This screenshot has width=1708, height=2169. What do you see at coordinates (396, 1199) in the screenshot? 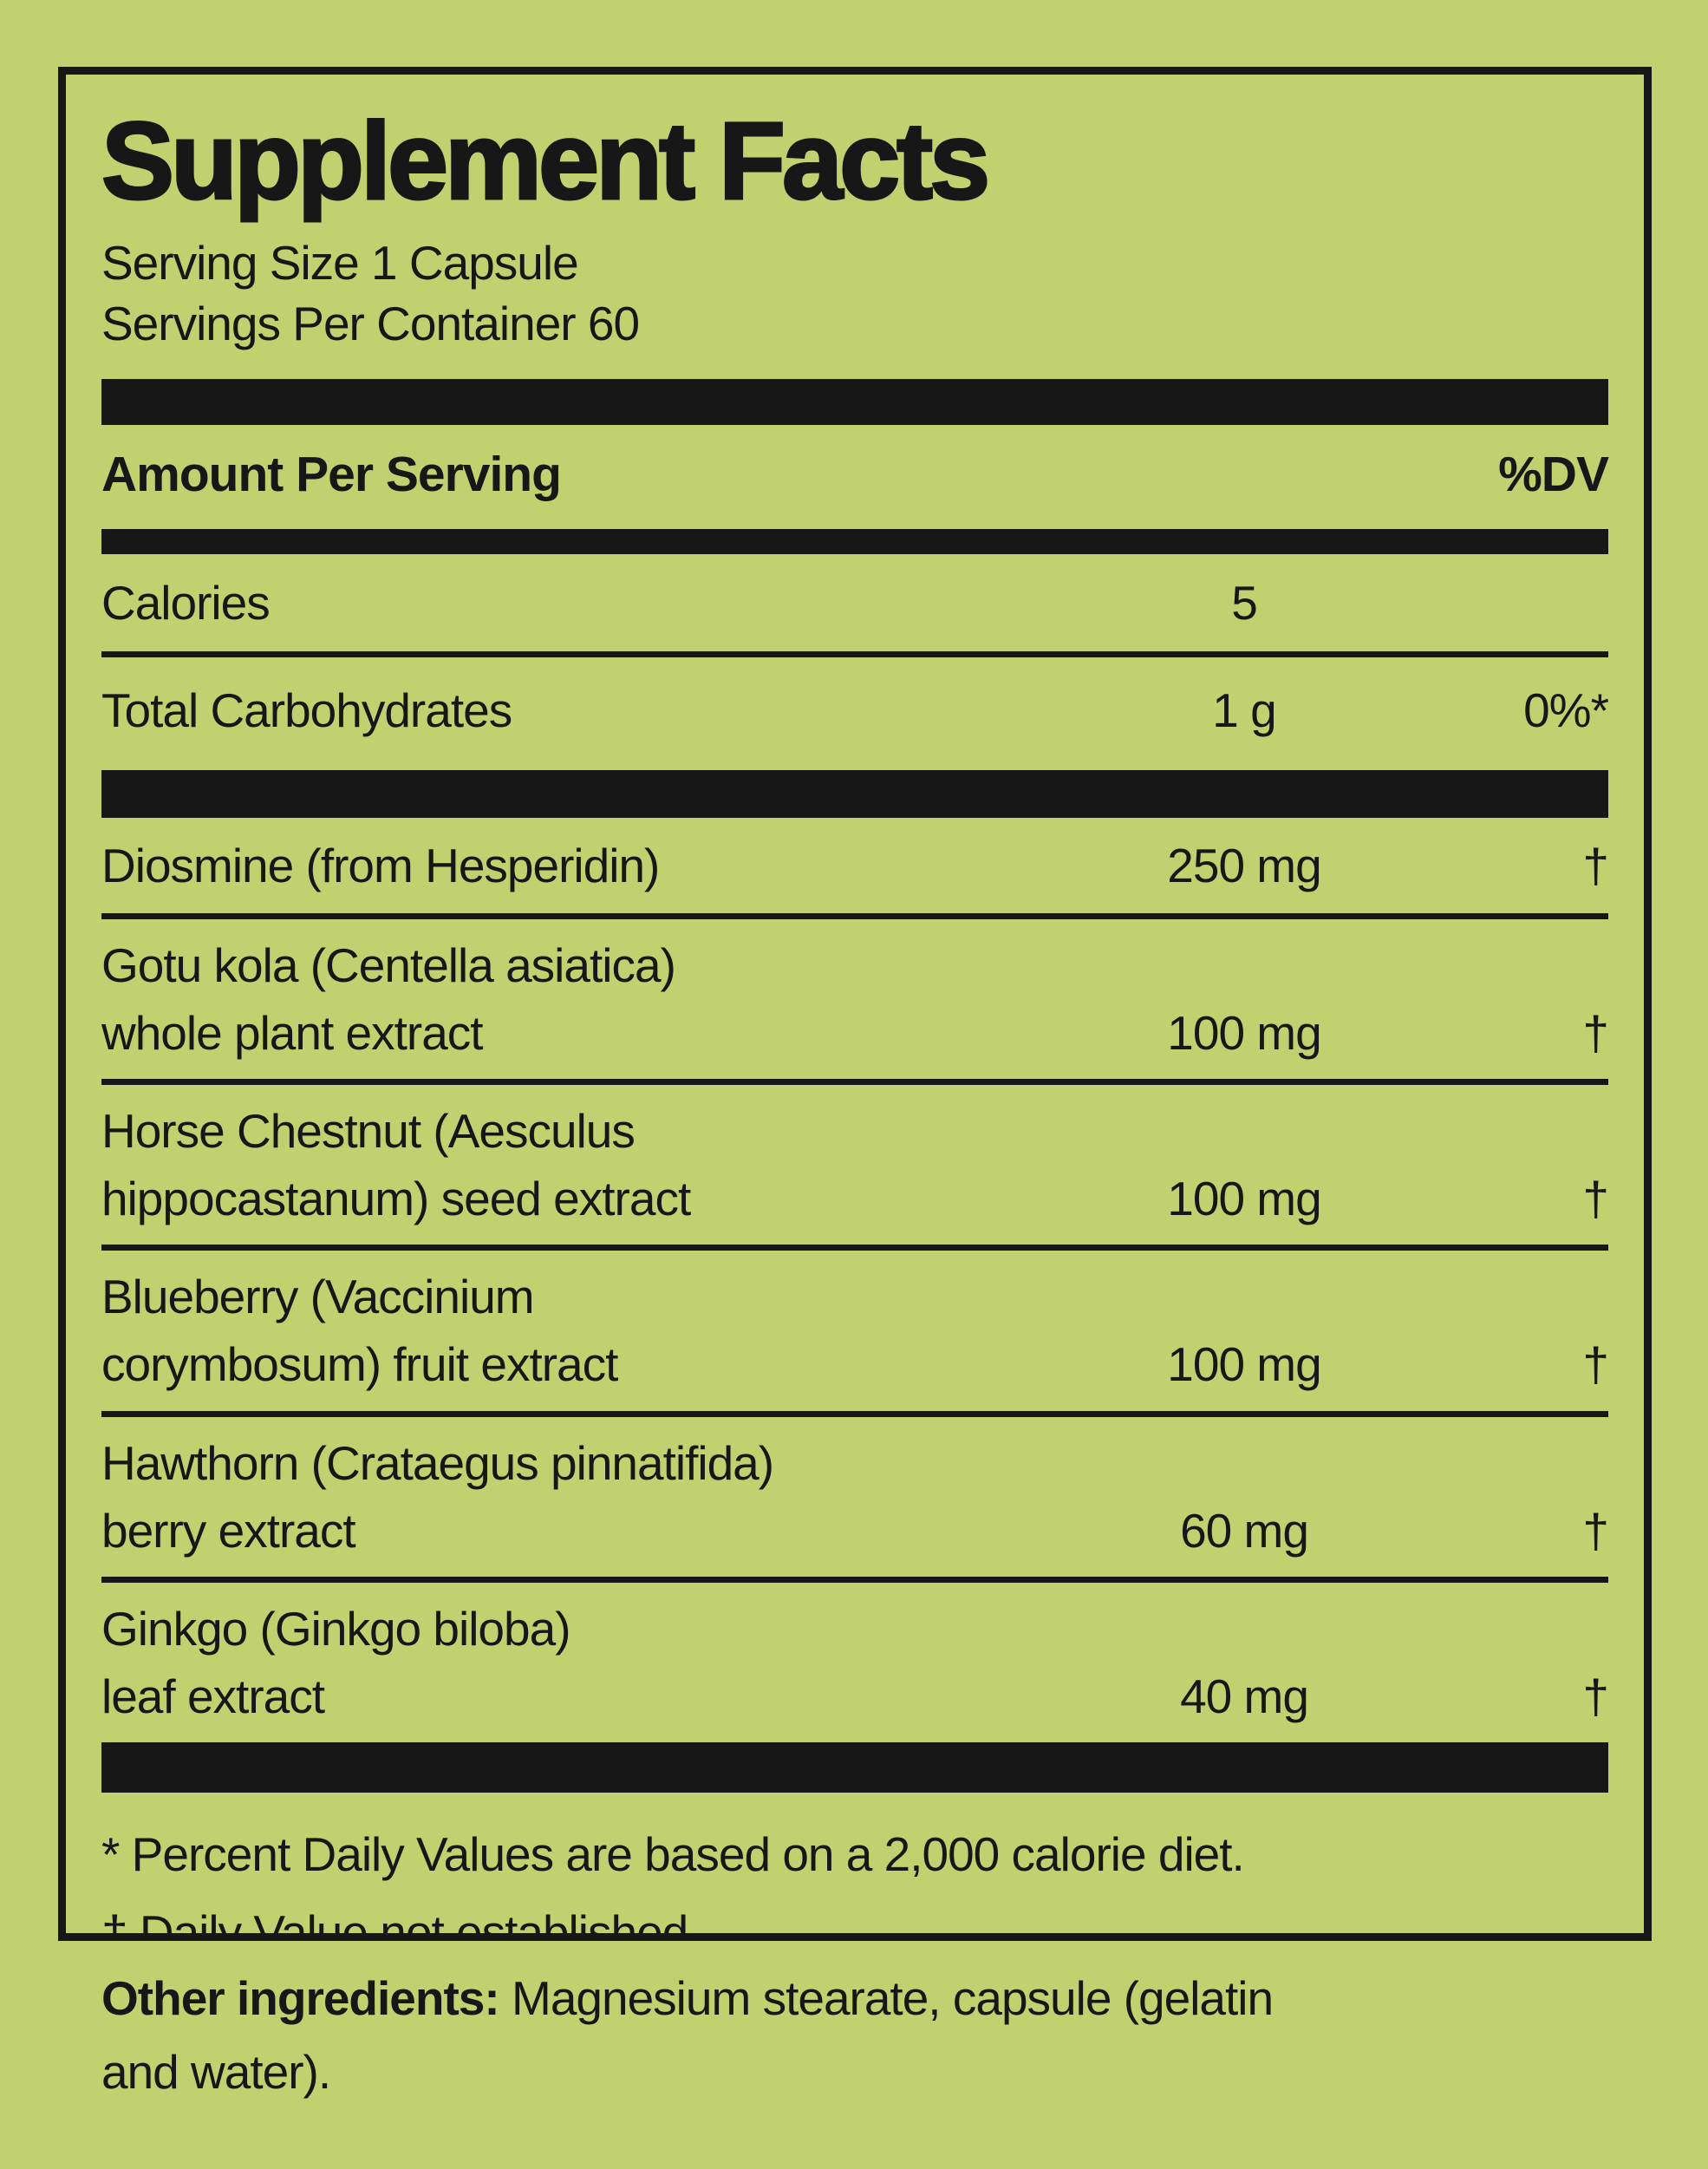
I see `ingredient-name-line2: hippocastanum) seed extract` at bounding box center [396, 1199].